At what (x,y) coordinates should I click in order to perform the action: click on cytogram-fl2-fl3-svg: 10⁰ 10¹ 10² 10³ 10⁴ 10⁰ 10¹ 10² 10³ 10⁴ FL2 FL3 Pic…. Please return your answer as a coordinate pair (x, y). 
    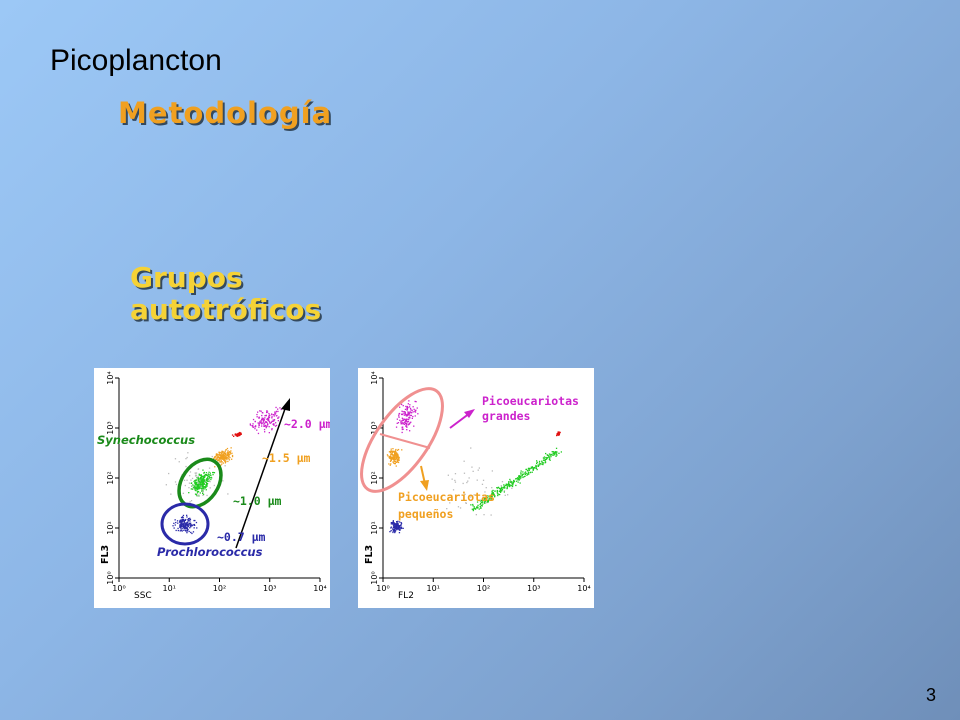
    Looking at the image, I should click on (475, 486).